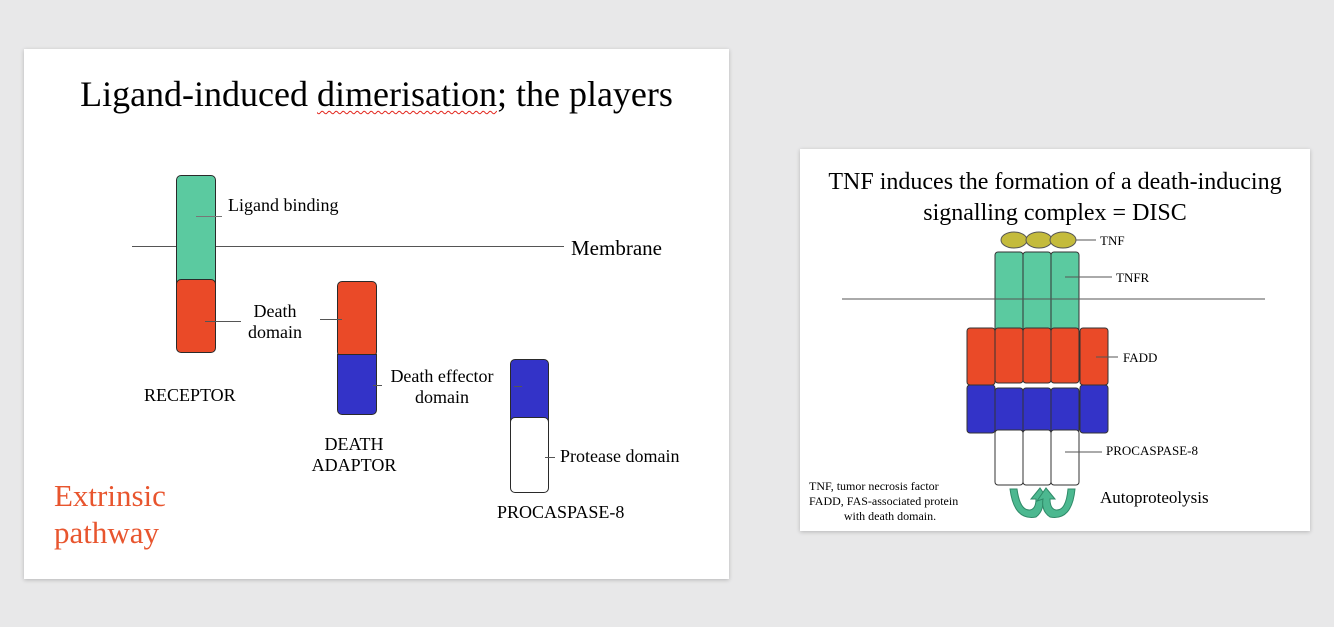 This screenshot has height=627, width=1334. Describe the element at coordinates (377, 385) in the screenshot. I see `death-effector-pointer` at that location.